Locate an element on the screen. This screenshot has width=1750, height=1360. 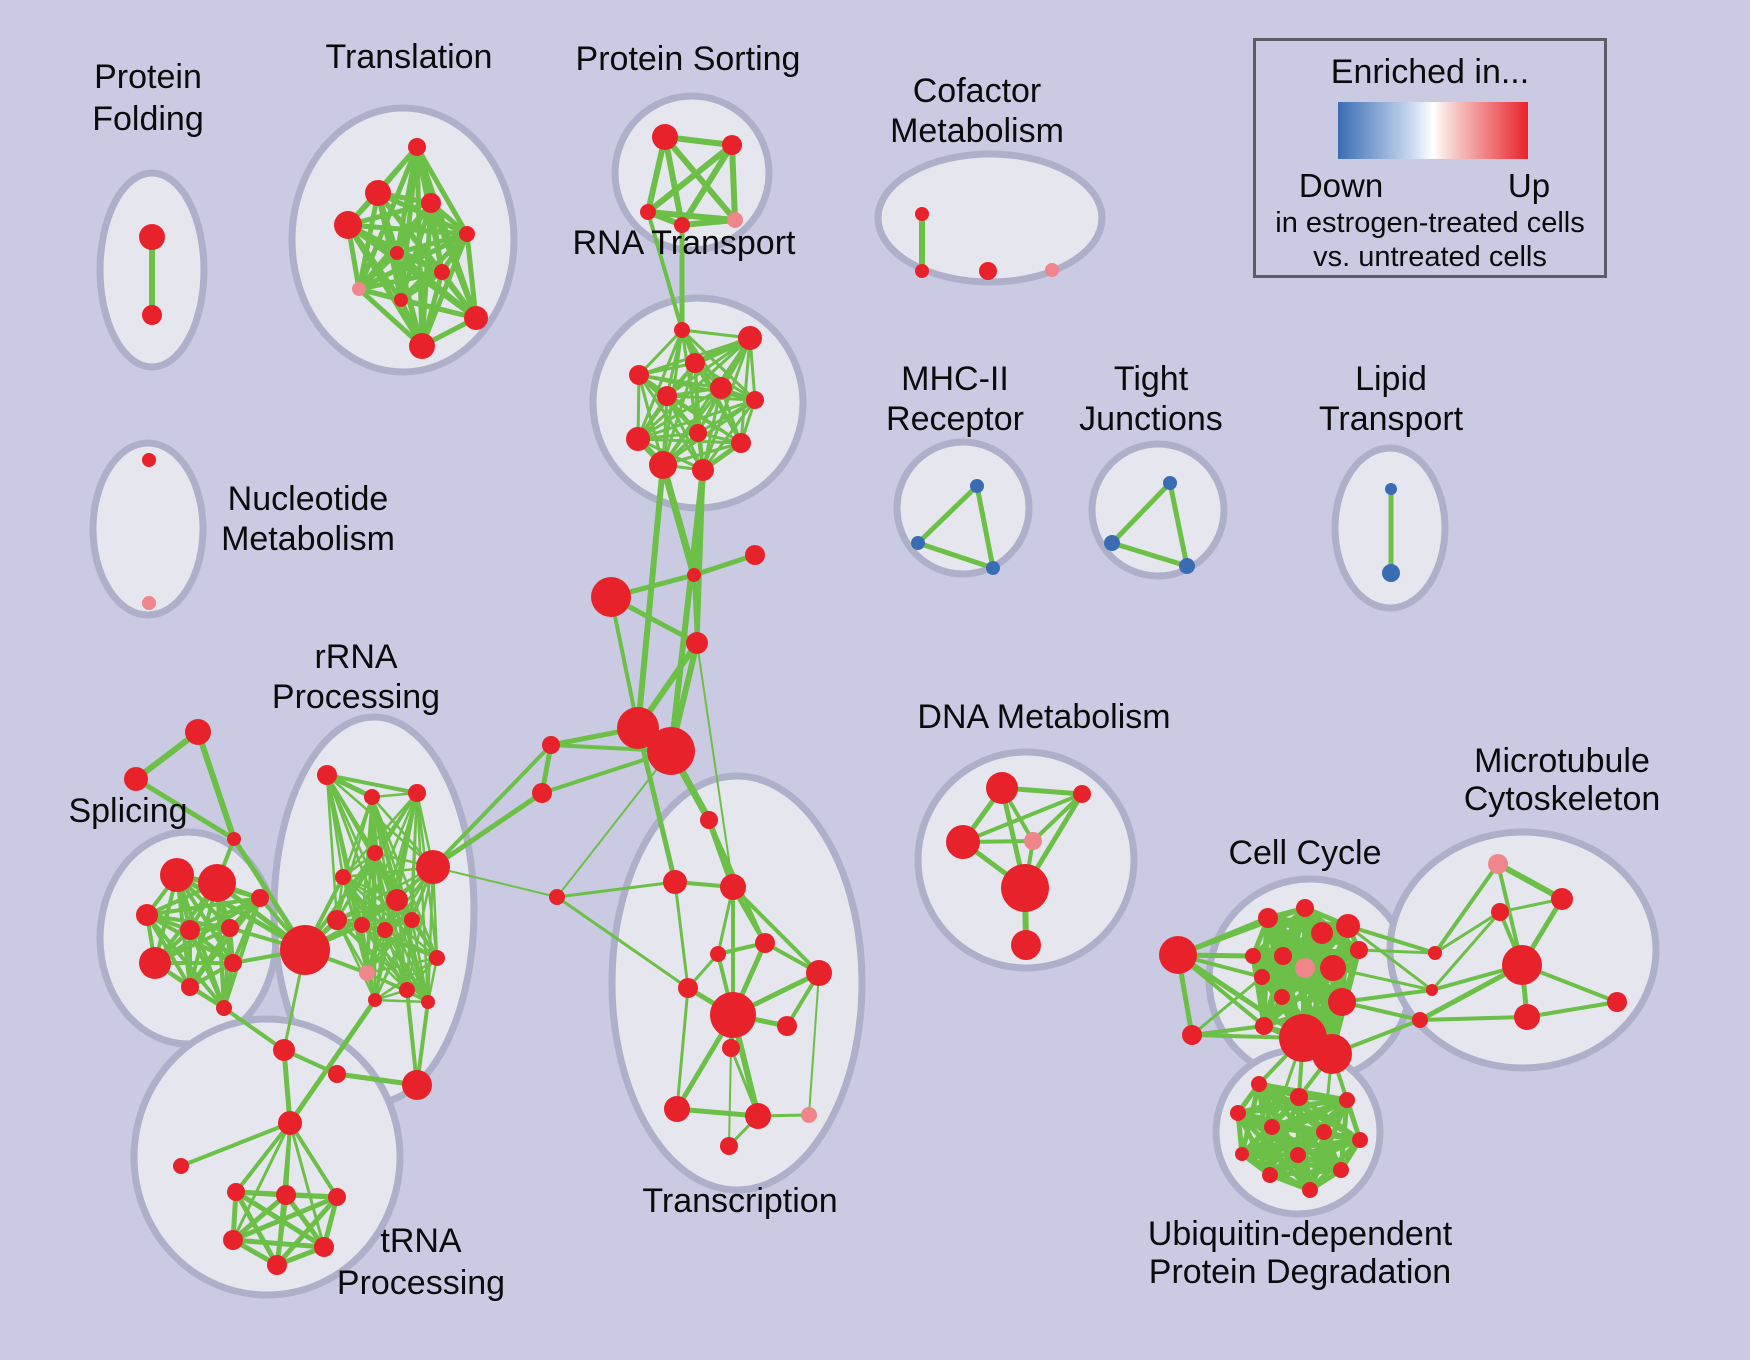
node-md2 is located at coordinates (611, 597).